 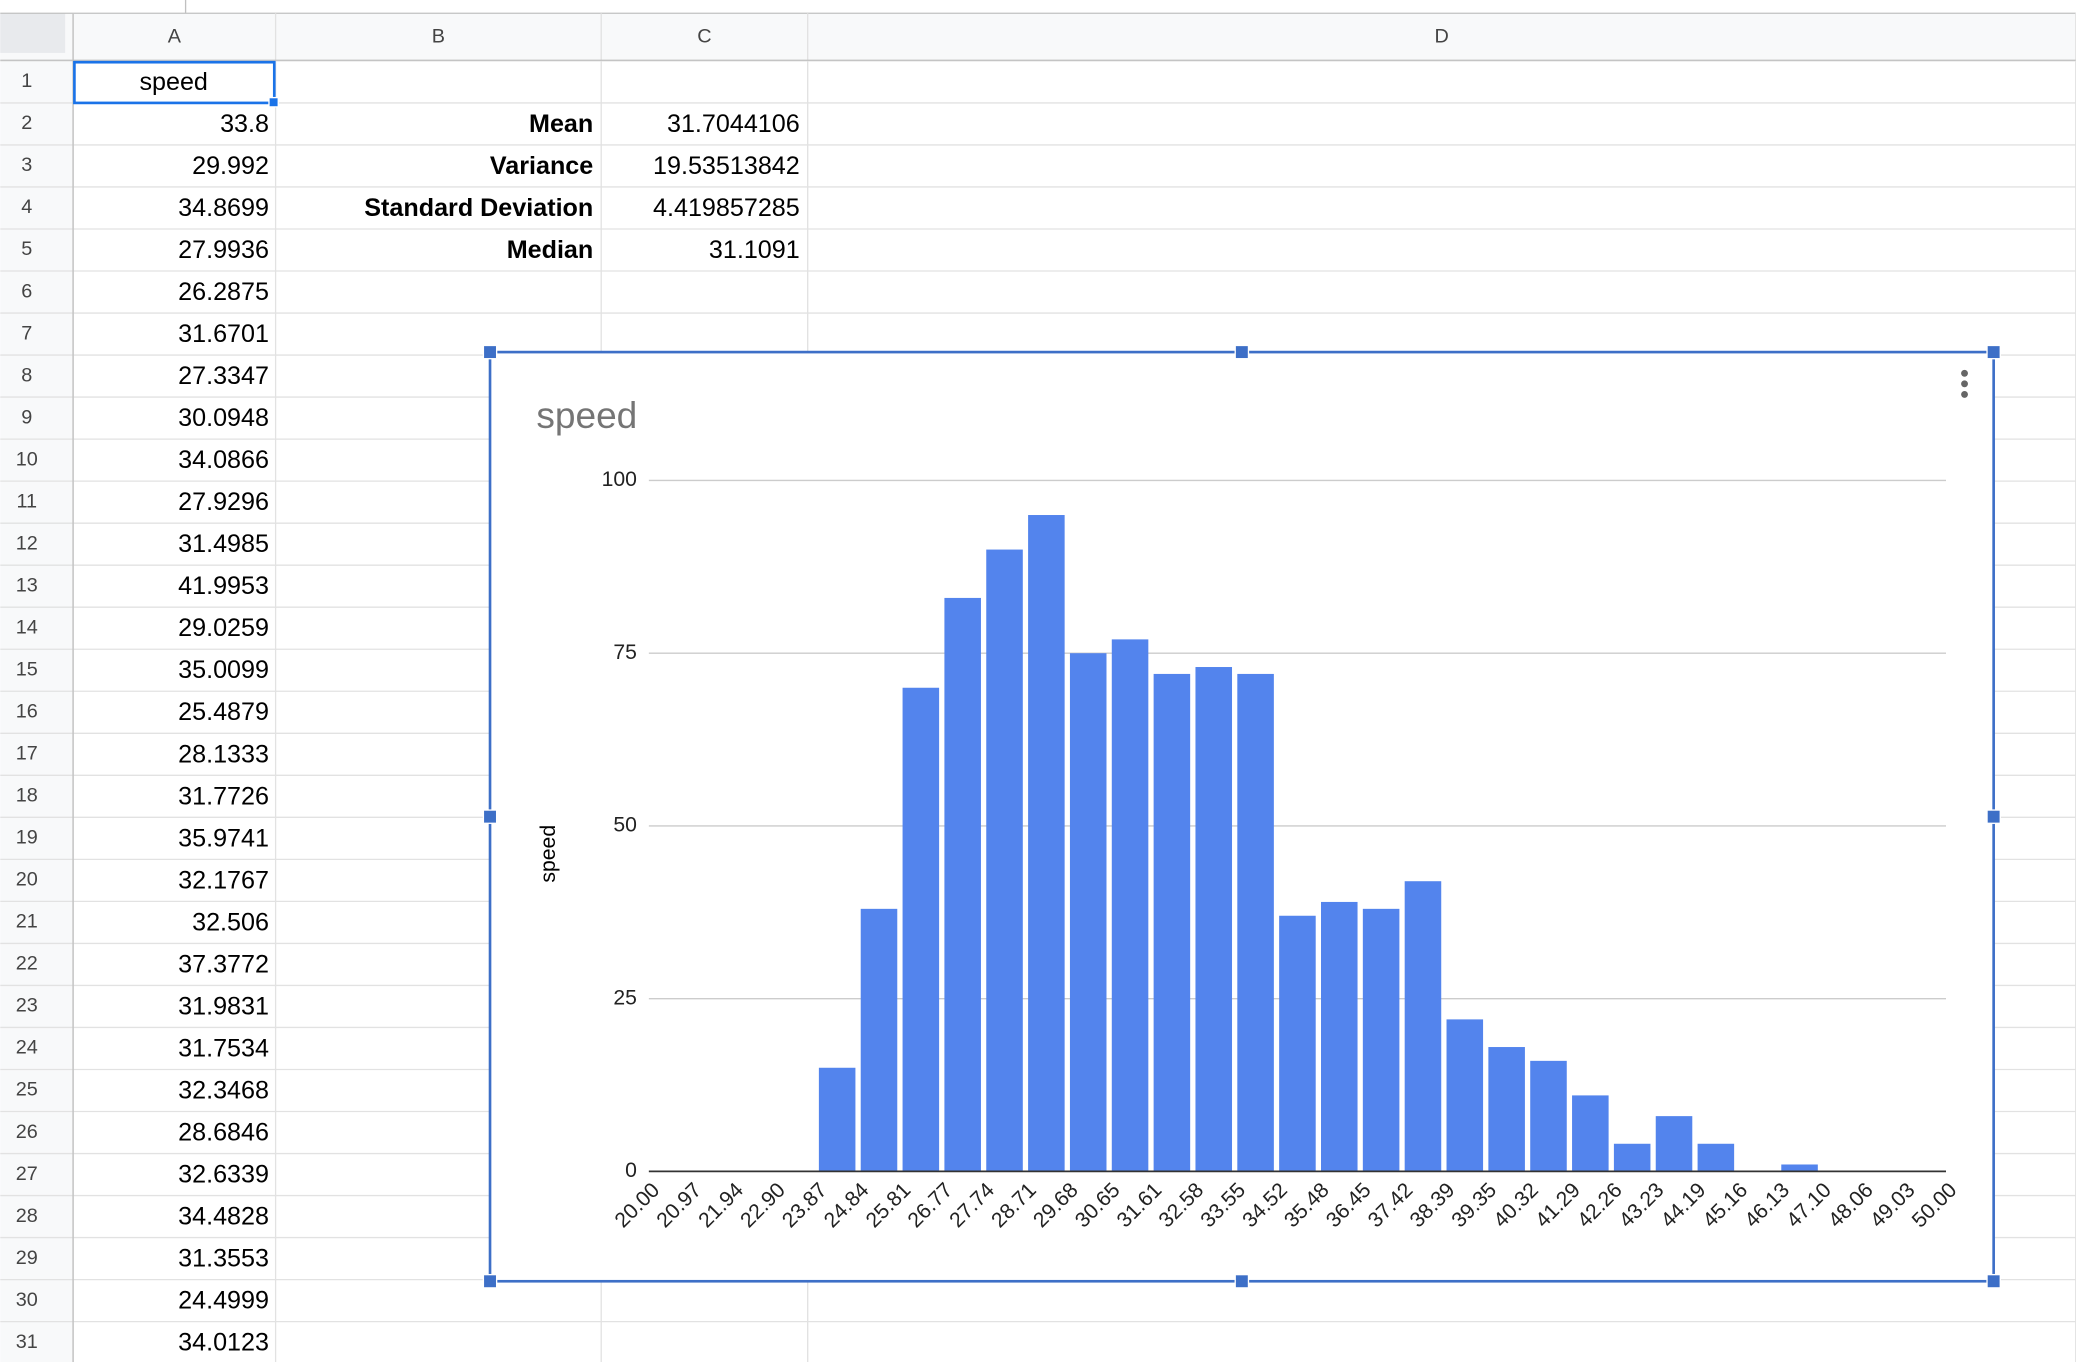 What do you see at coordinates (26, 333) in the screenshot?
I see `row-header: 7` at bounding box center [26, 333].